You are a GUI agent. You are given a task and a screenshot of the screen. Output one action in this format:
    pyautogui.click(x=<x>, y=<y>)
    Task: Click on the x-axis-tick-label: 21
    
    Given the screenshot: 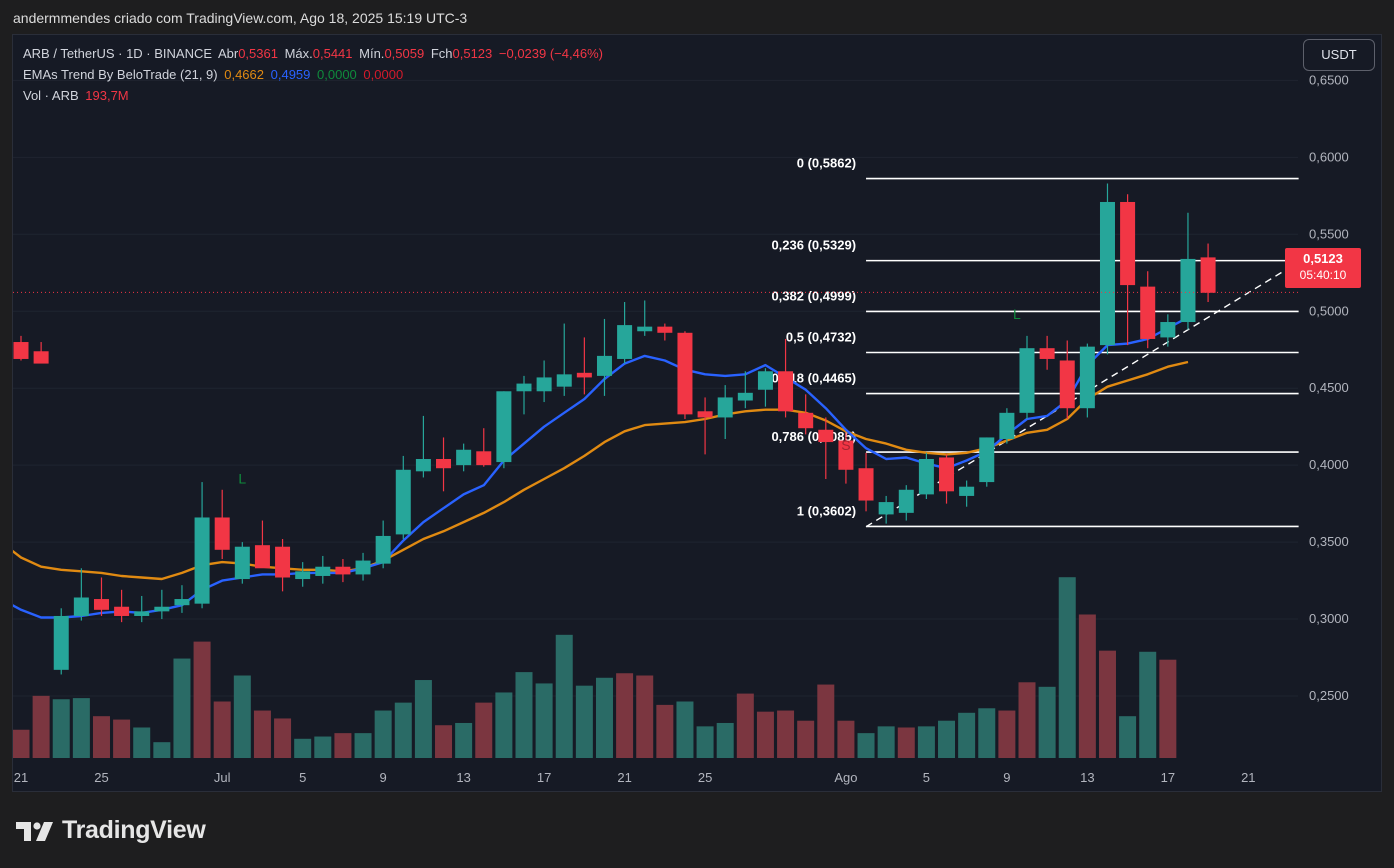 What is the action you would take?
    pyautogui.click(x=21, y=777)
    